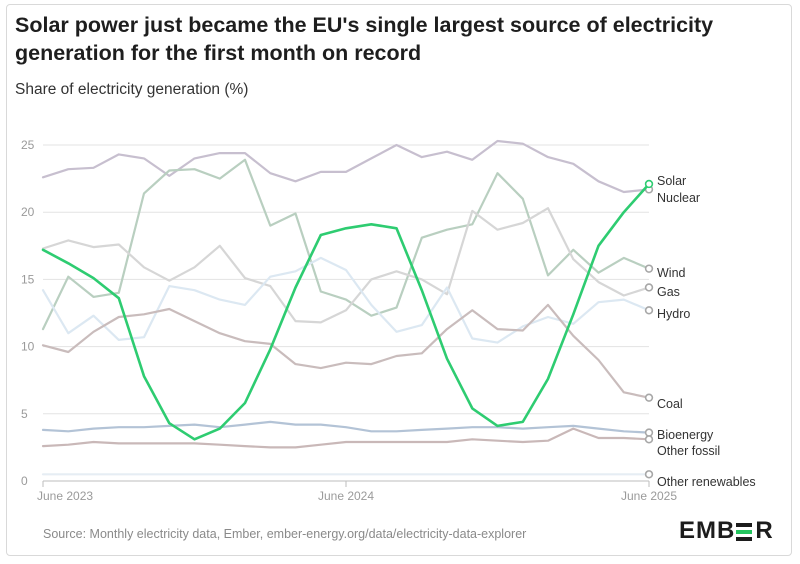  Describe the element at coordinates (688, 451) in the screenshot. I see `series-label-other-fossil: Other fossil` at that location.